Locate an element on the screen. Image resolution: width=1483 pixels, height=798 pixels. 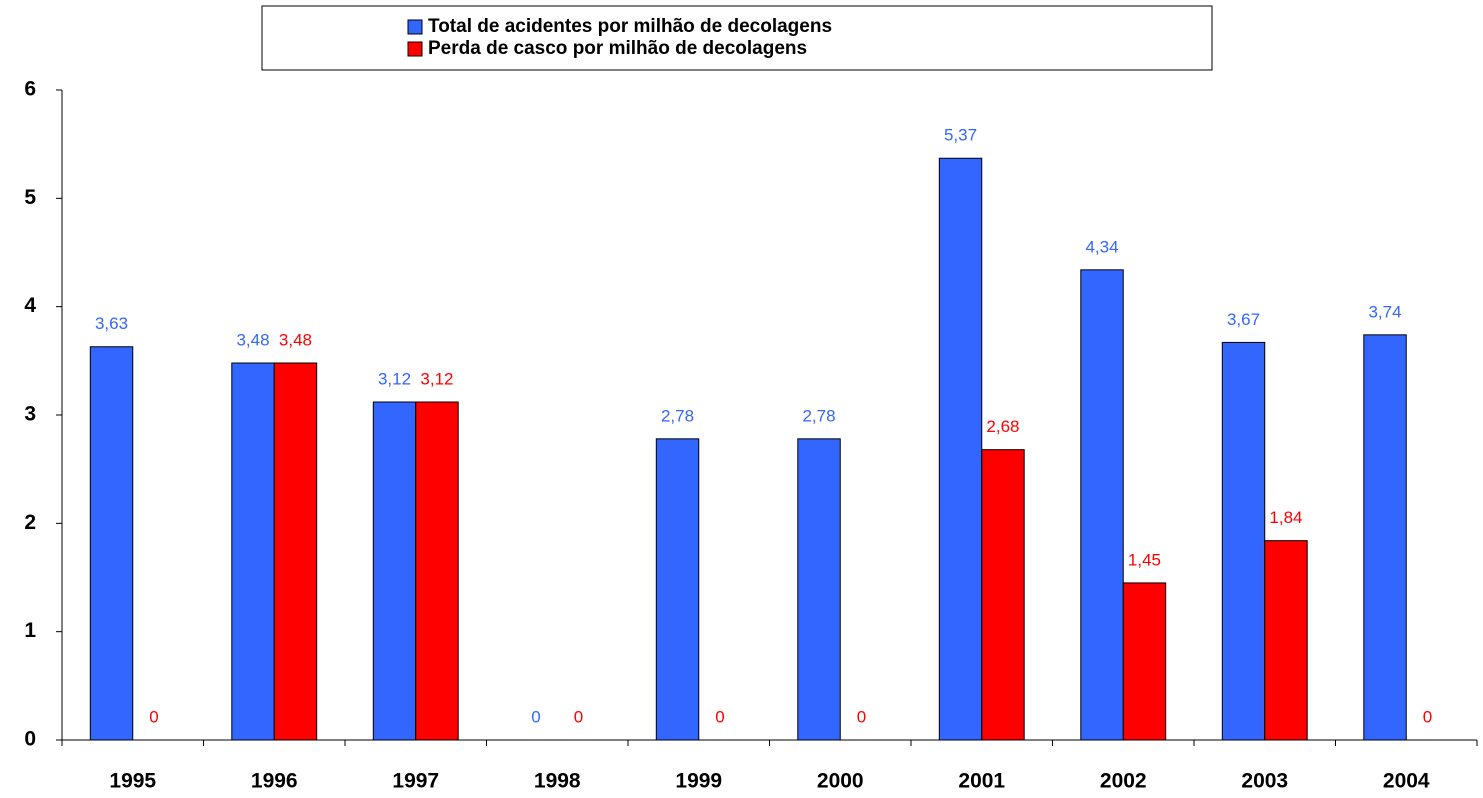
y-tick-label: 6 is located at coordinates (30, 89).